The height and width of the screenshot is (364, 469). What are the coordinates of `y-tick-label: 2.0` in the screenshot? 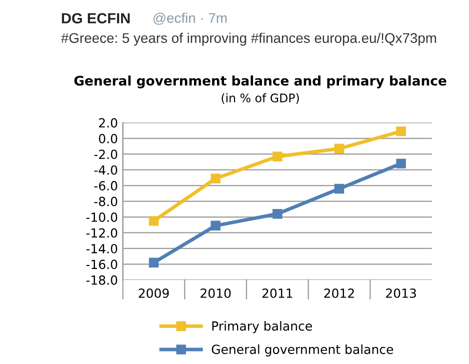 It's located at (108, 123).